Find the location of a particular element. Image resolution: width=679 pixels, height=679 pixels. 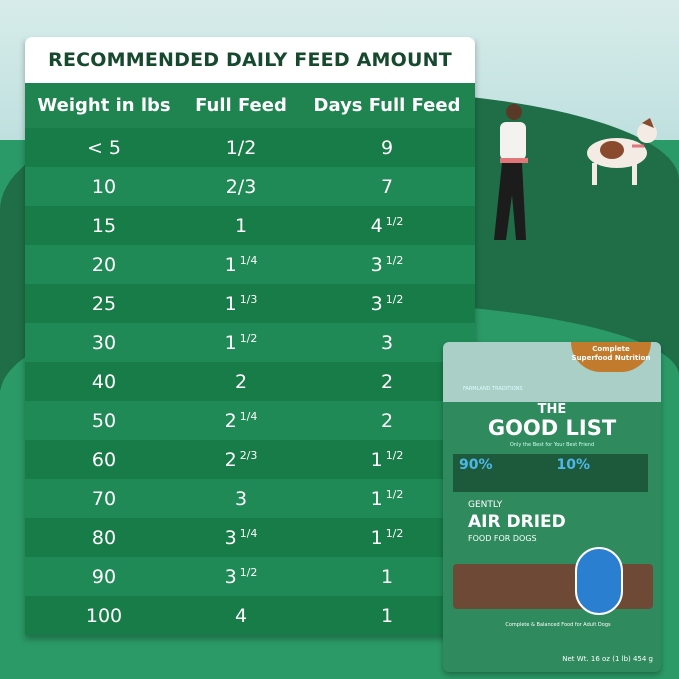

table-row: 60 2 2/3 1 1/2 is located at coordinates (250, 459).